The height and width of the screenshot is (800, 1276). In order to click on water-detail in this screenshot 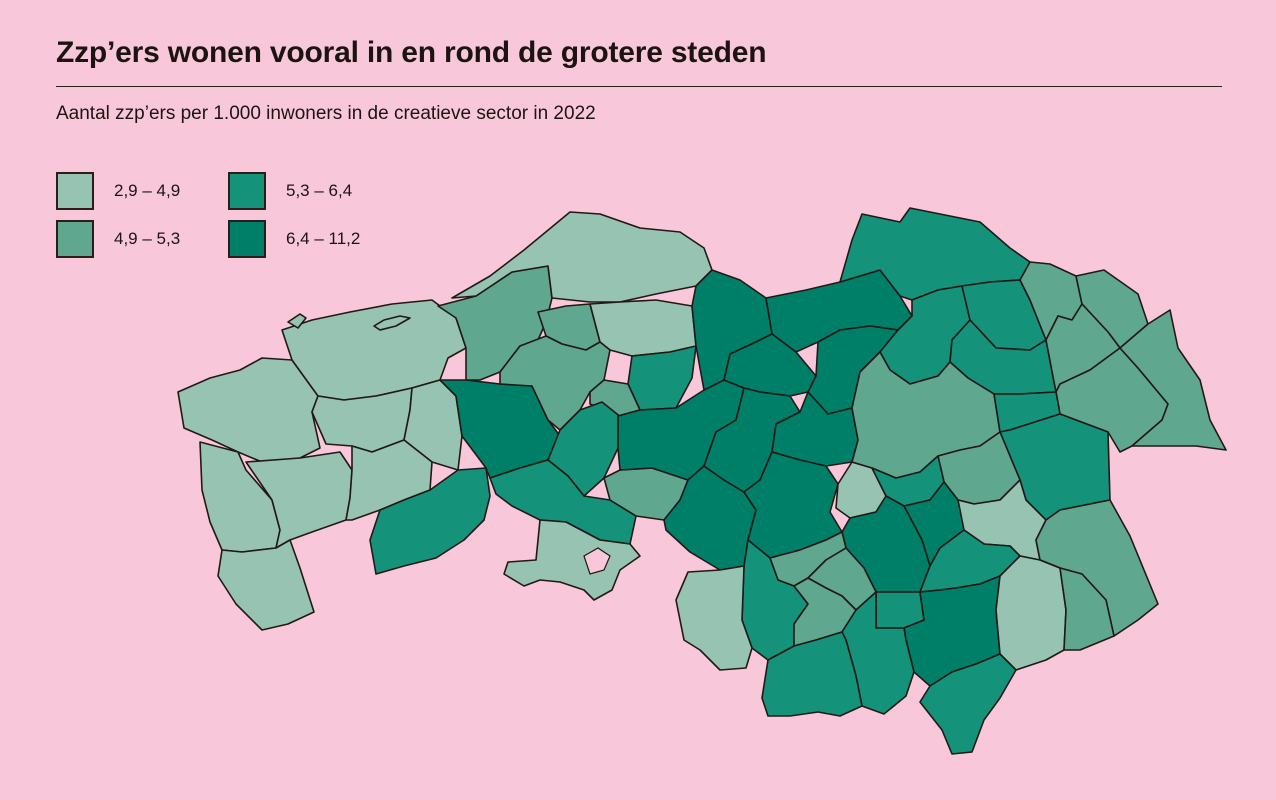, I will do `click(597, 561)`.